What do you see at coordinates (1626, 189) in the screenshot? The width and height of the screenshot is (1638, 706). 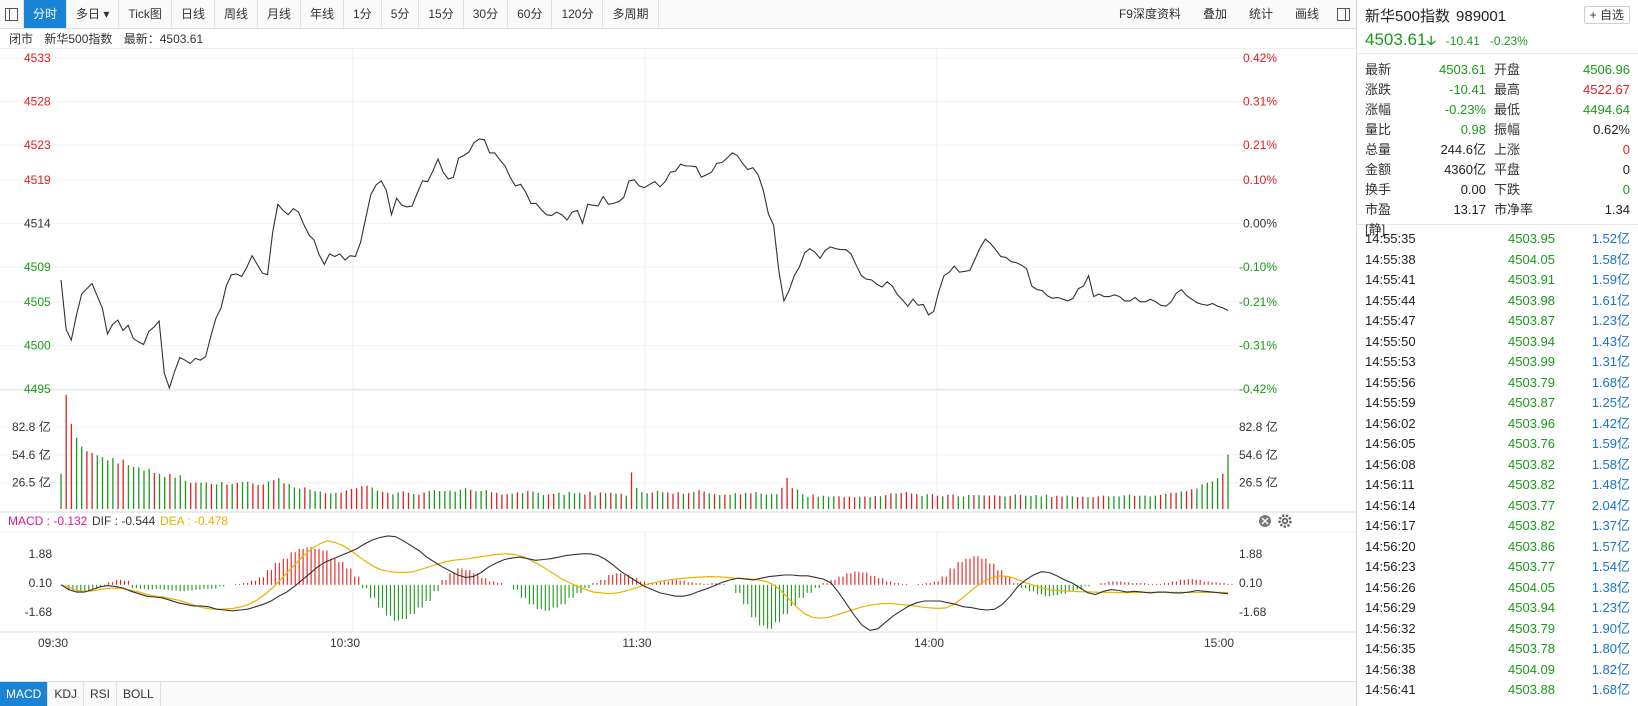 I see `quote-value: 0` at bounding box center [1626, 189].